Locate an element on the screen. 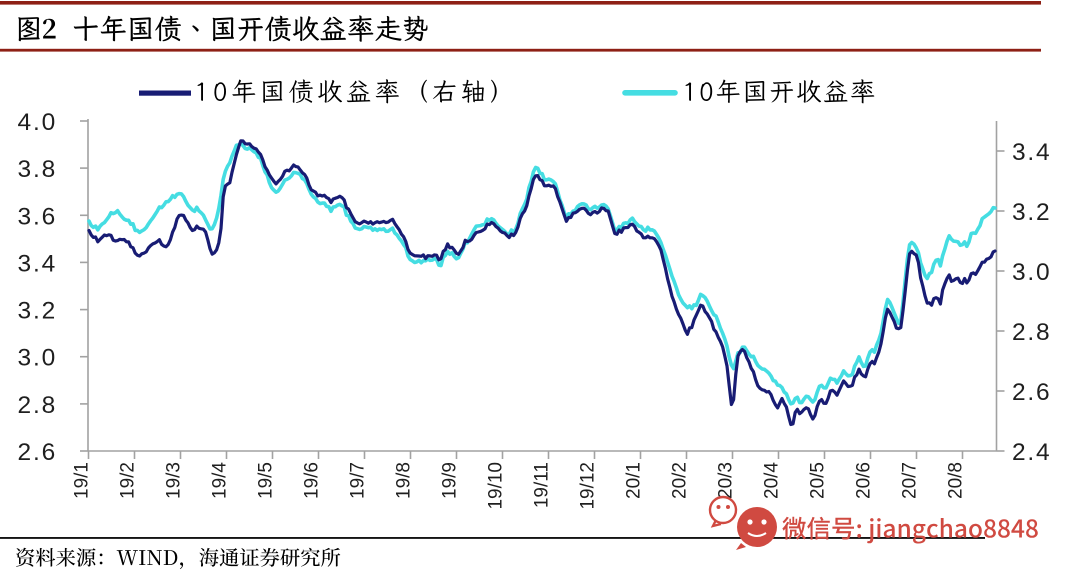  svg-text: 19/7 is located at coordinates (358, 480).